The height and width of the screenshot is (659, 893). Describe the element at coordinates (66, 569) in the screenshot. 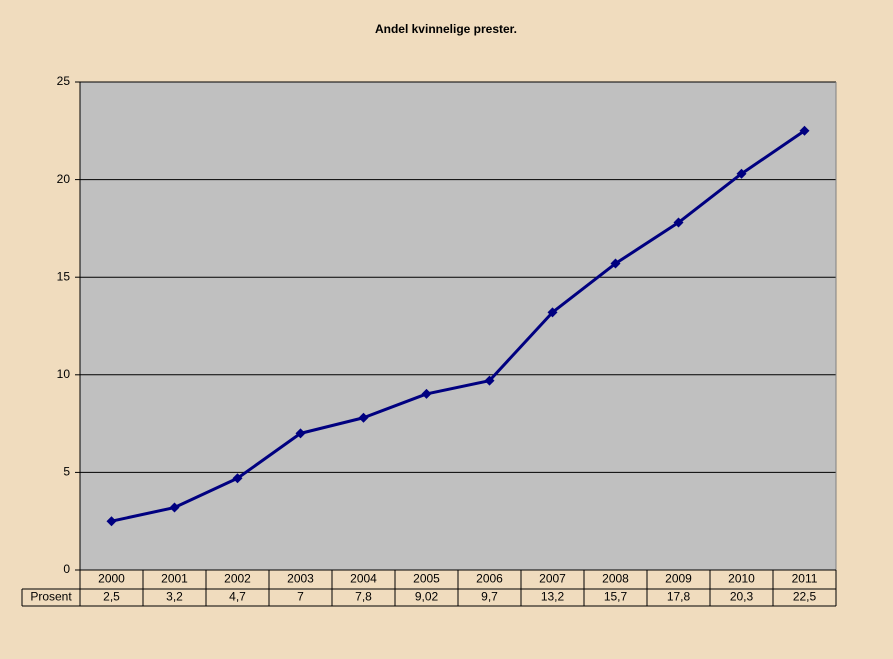

I see `y-tick-label: 0` at that location.